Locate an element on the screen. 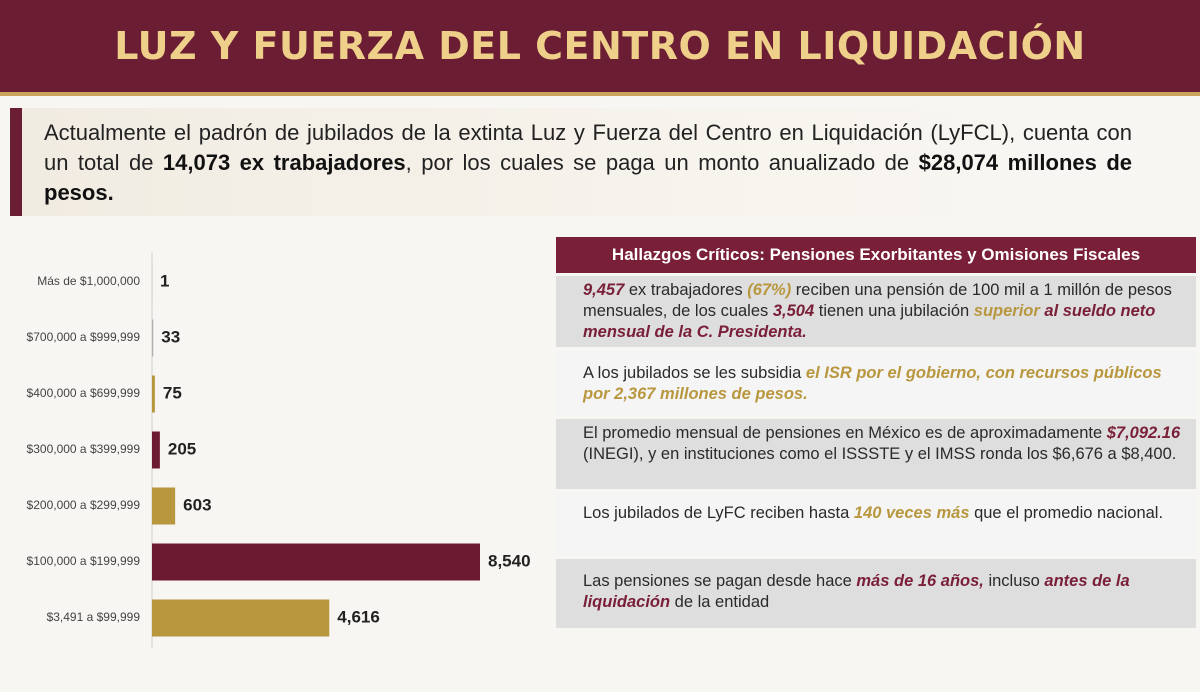 This screenshot has height=692, width=1200. text: tienen una jubilación is located at coordinates (894, 311).